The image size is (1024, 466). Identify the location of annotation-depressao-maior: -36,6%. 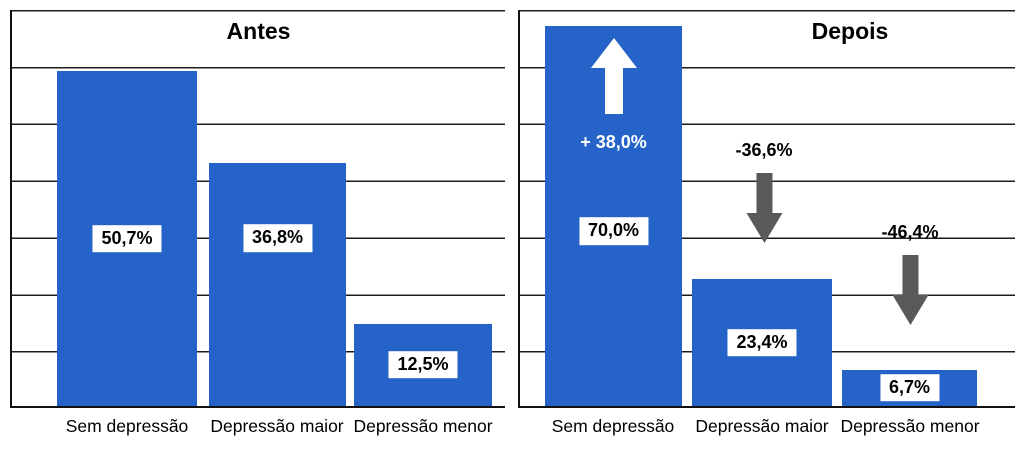
(764, 194).